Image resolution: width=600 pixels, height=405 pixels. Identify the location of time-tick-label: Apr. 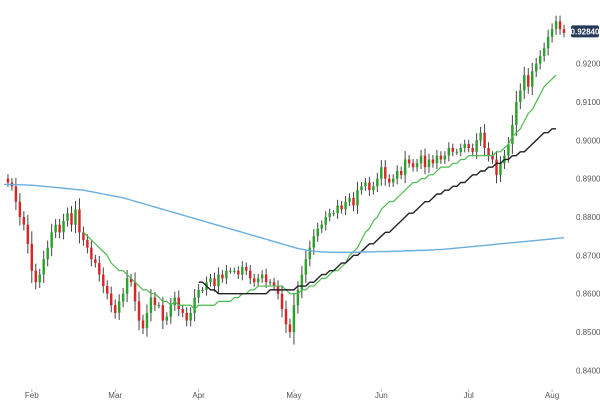
(198, 395).